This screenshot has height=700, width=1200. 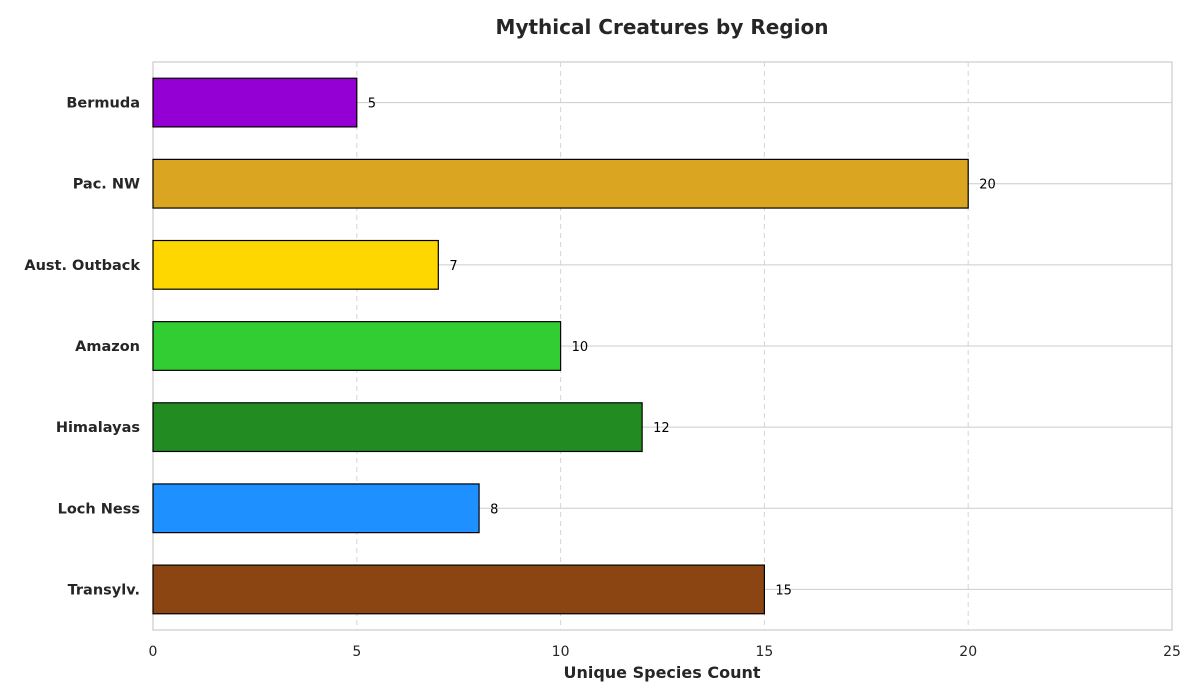 What do you see at coordinates (580, 347) in the screenshot?
I see `data-label: 10` at bounding box center [580, 347].